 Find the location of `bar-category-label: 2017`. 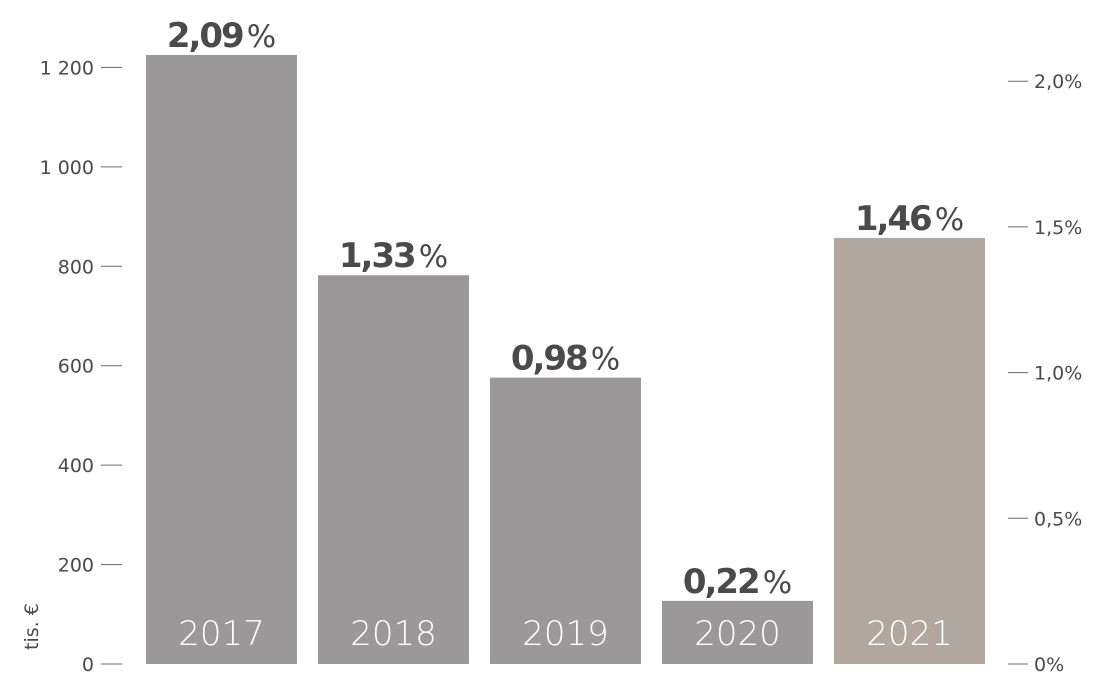

bar-category-label: 2017 is located at coordinates (221, 634).